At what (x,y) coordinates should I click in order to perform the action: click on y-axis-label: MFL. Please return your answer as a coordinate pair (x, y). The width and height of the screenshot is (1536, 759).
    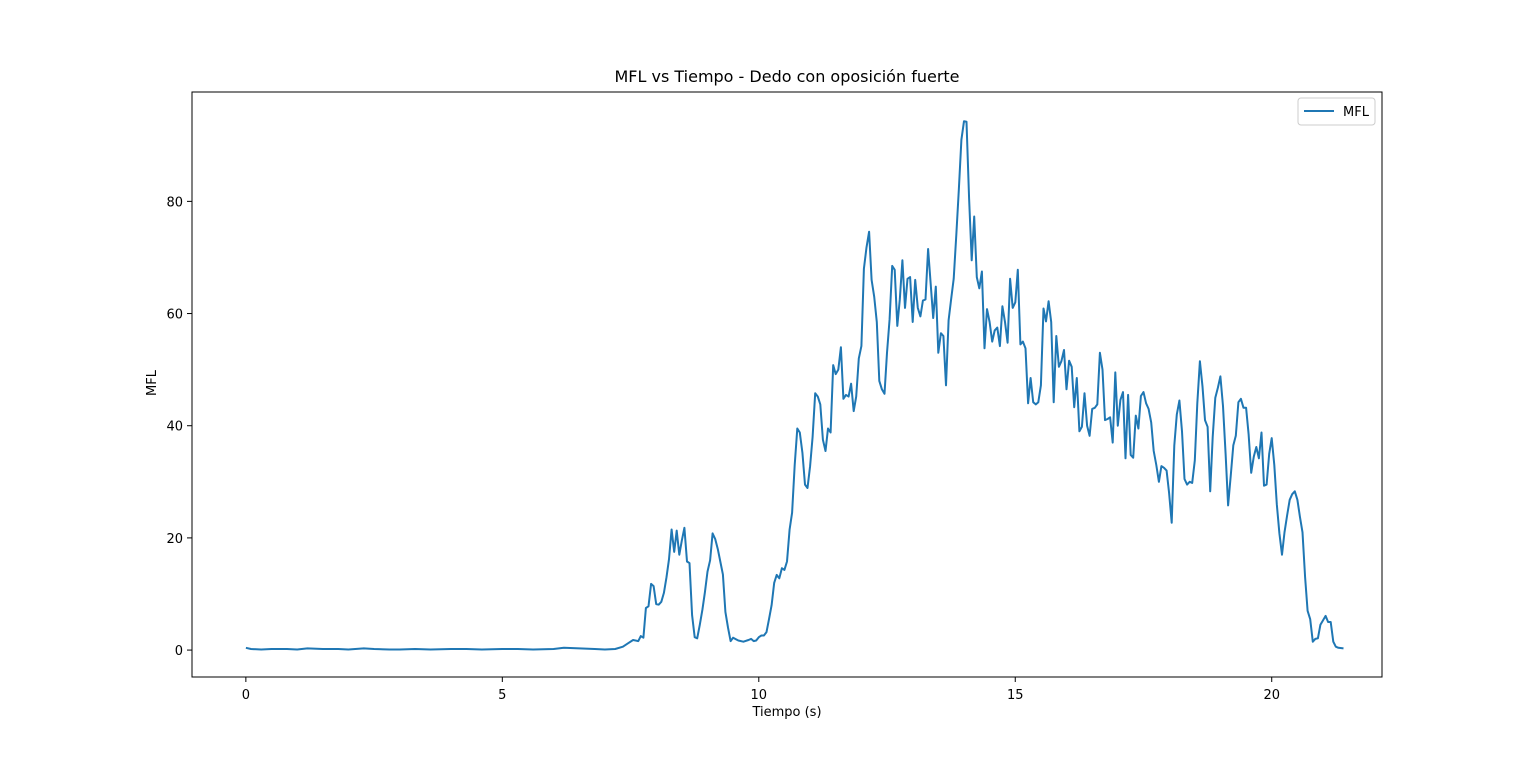
    Looking at the image, I should click on (152, 382).